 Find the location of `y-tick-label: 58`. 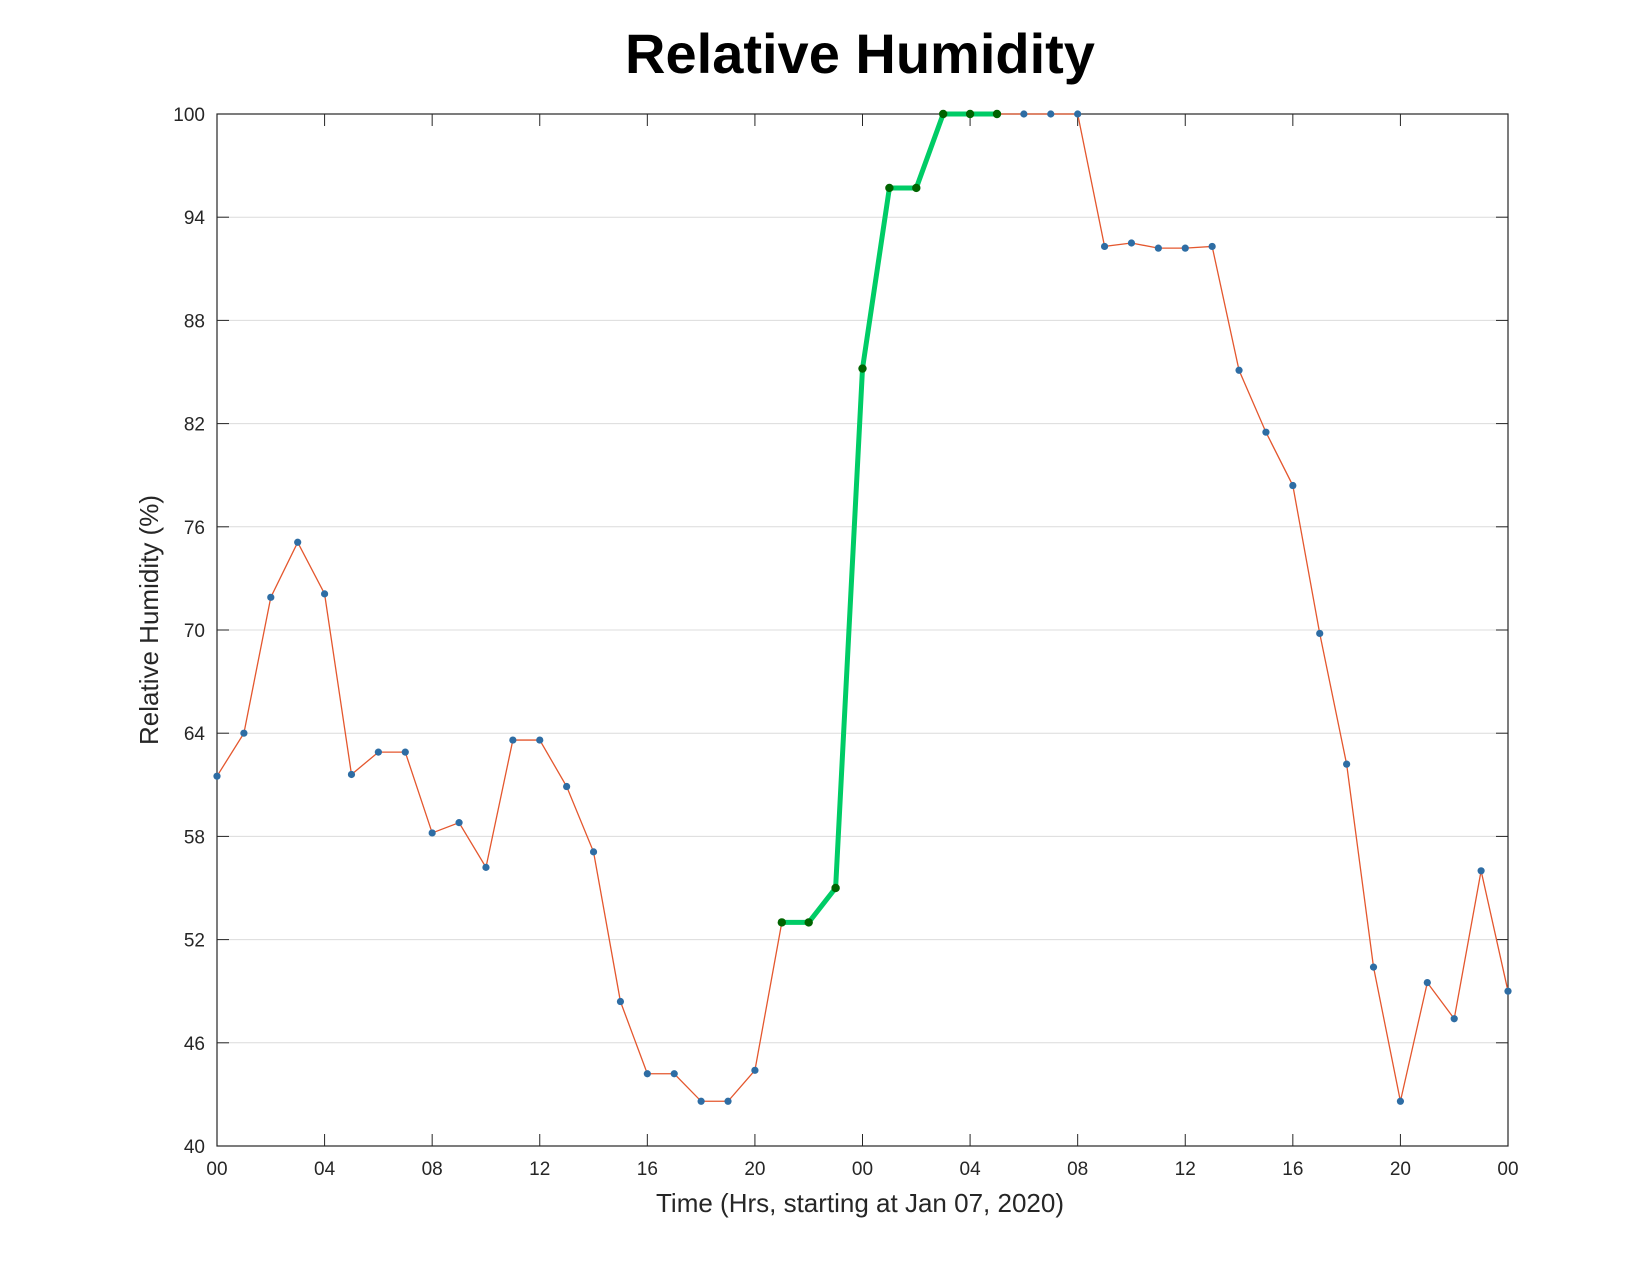

y-tick-label: 58 is located at coordinates (194, 837).